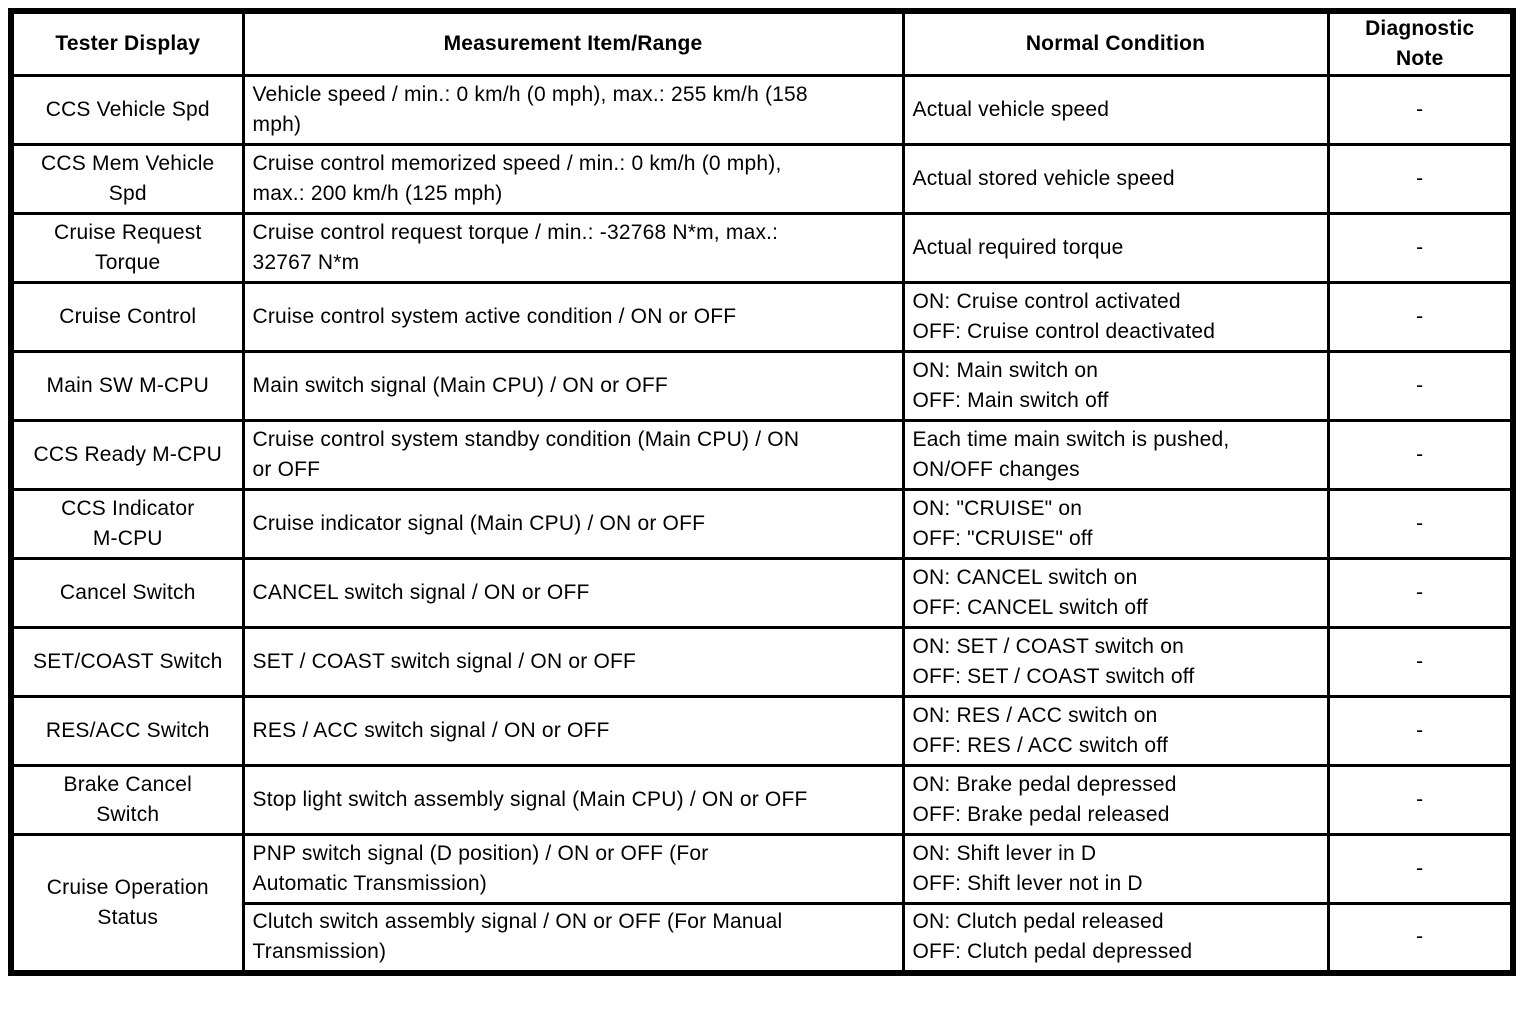 The image size is (1520, 1026). What do you see at coordinates (377, 193) in the screenshot?
I see `text-line: max.: 200 km/h (125 mph)` at bounding box center [377, 193].